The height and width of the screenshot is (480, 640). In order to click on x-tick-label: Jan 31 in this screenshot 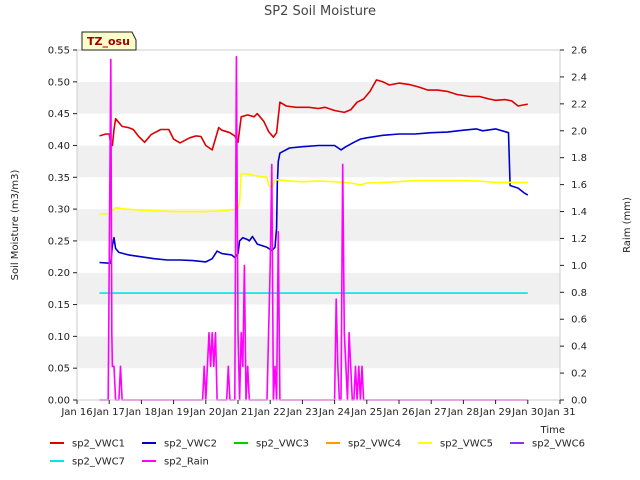, I will do `click(559, 412)`.